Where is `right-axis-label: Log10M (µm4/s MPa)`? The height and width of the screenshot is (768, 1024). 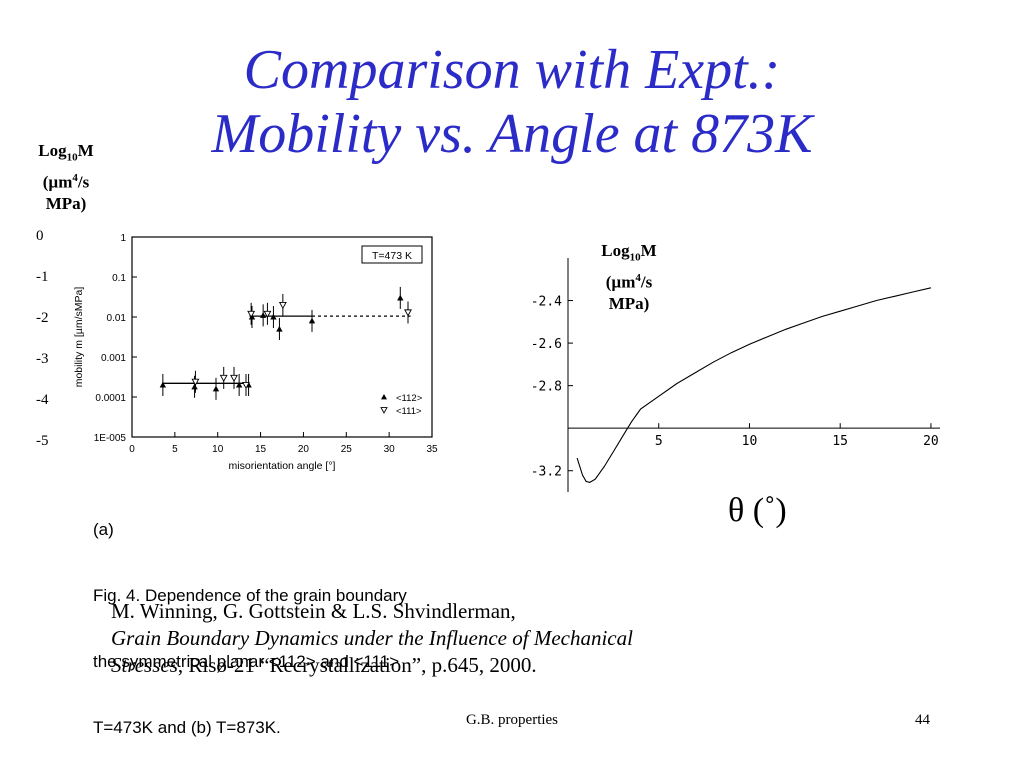 right-axis-label: Log10M (µm4/s MPa) is located at coordinates (629, 277).